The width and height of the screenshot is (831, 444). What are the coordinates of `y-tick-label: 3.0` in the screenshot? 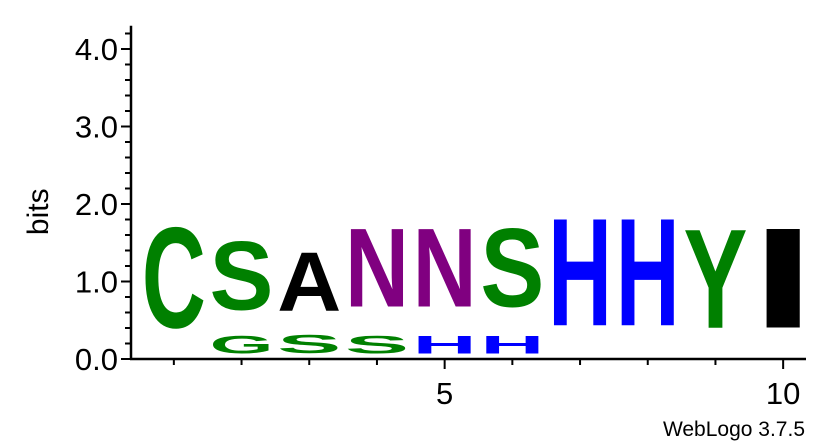 It's located at (96, 127).